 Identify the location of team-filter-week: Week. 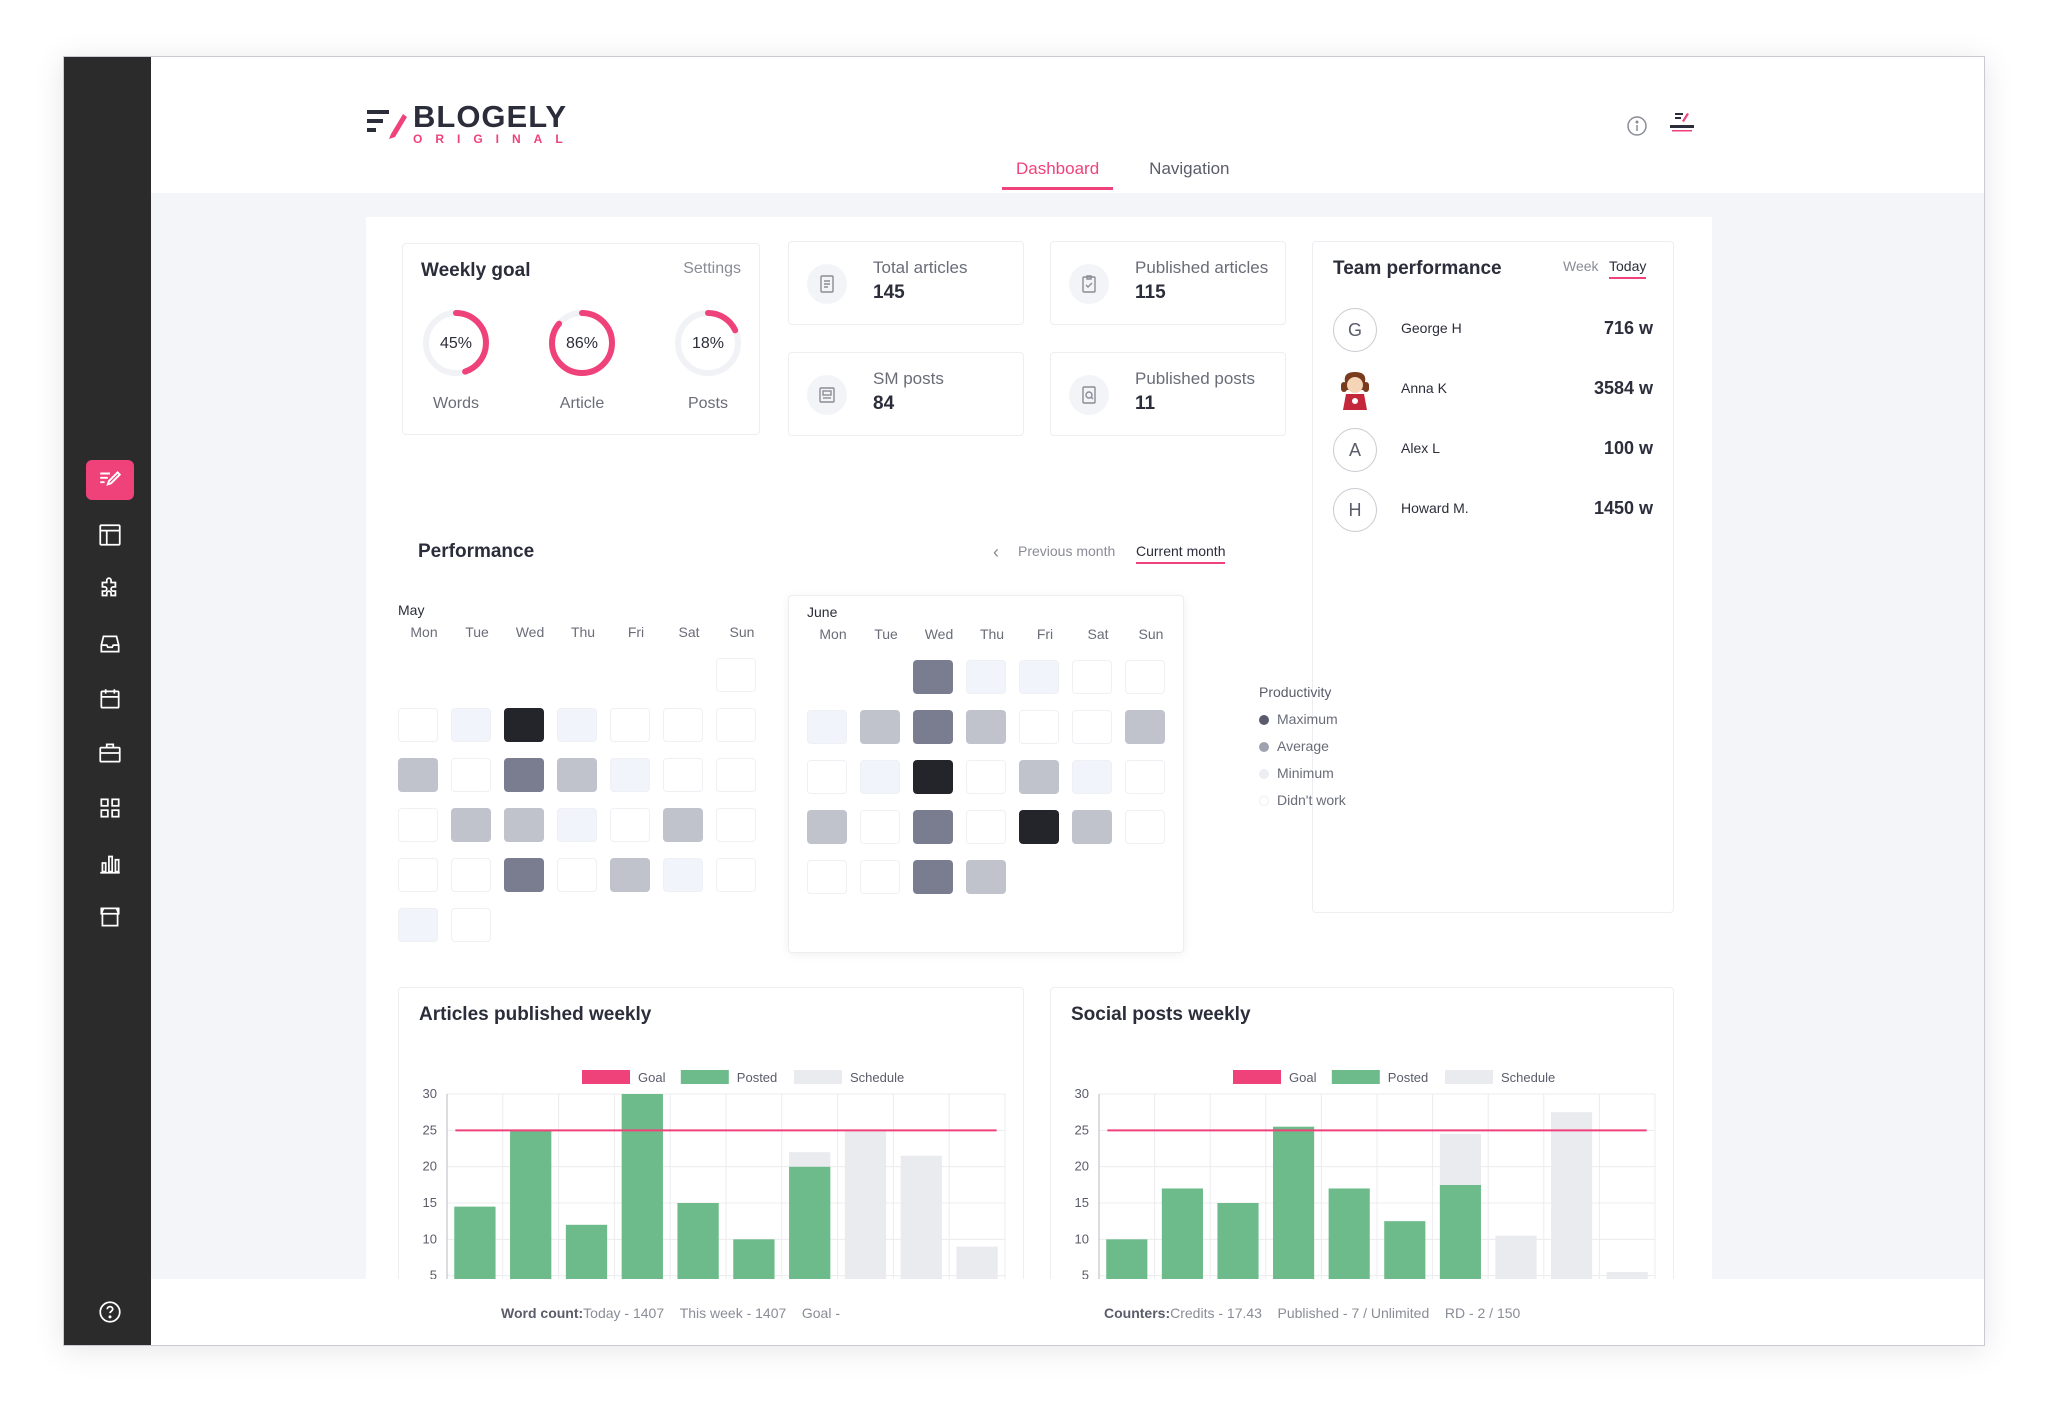
(1581, 266).